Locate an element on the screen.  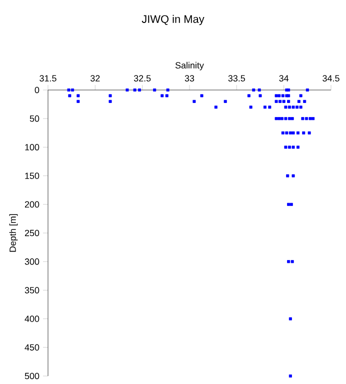
y-tick-label: 200 is located at coordinates (32, 204).